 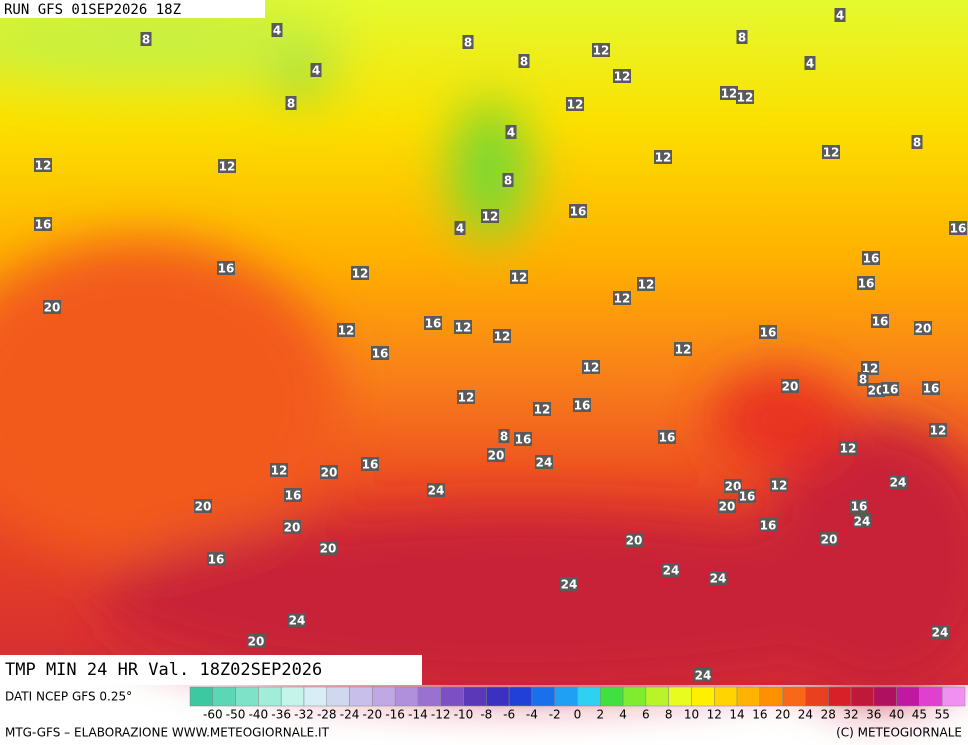 I want to click on copyright: (C) METEOGIORNALE, so click(x=899, y=733).